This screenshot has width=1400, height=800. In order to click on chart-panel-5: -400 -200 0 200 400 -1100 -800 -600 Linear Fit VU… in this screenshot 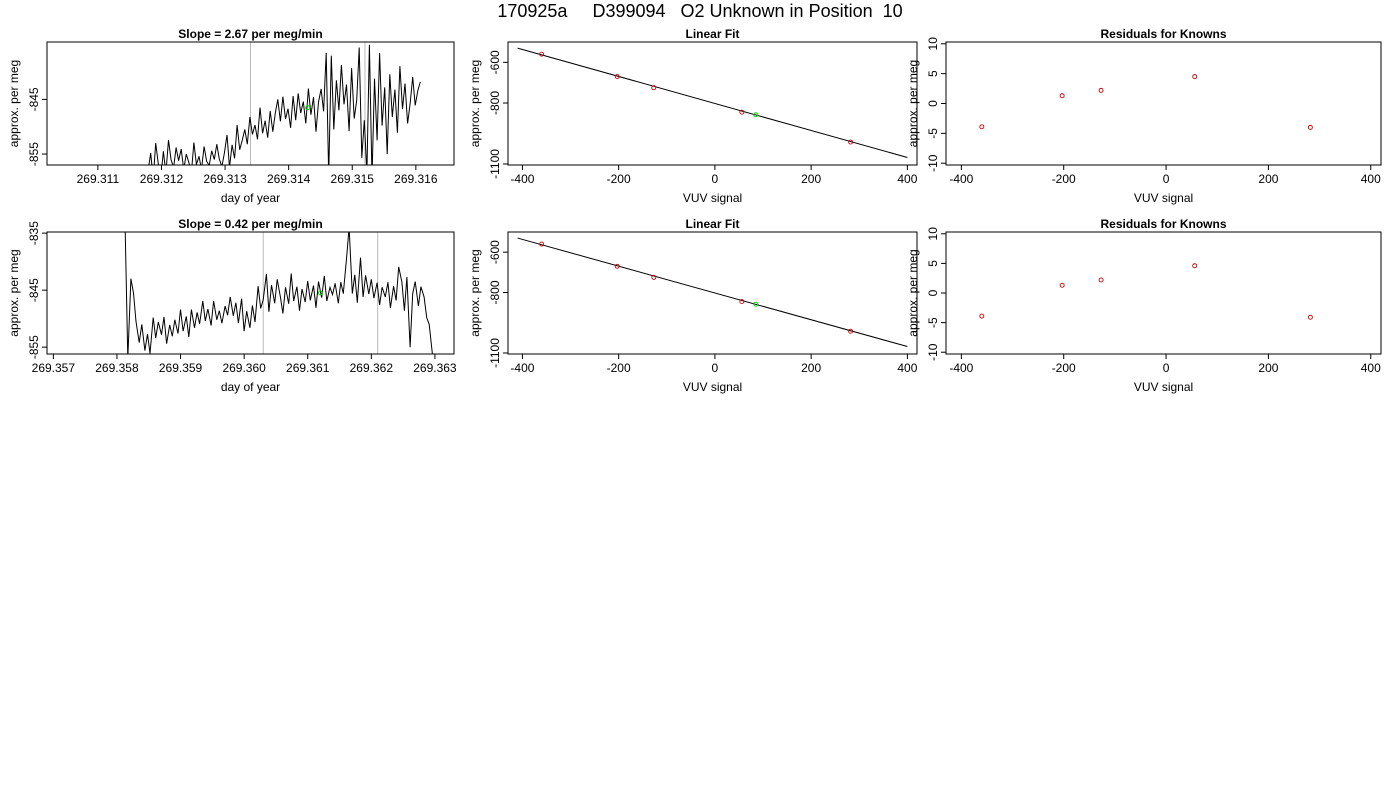, I will do `click(693, 305)`.